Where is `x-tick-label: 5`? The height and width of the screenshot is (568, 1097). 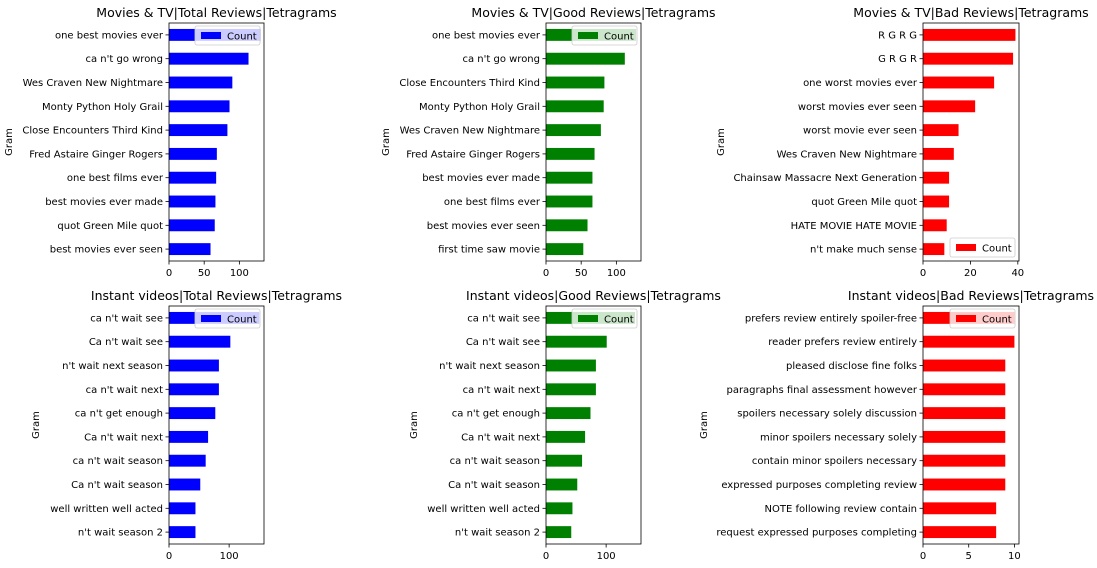 x-tick-label: 5 is located at coordinates (969, 556).